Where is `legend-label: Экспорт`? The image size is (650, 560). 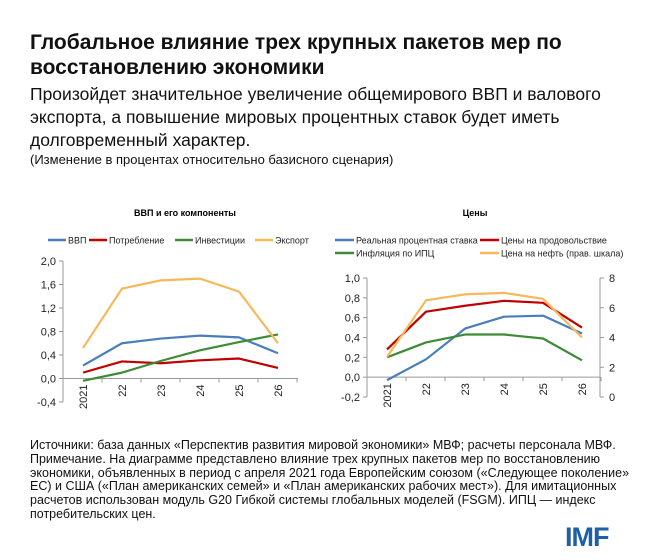 legend-label: Экспорт is located at coordinates (292, 241).